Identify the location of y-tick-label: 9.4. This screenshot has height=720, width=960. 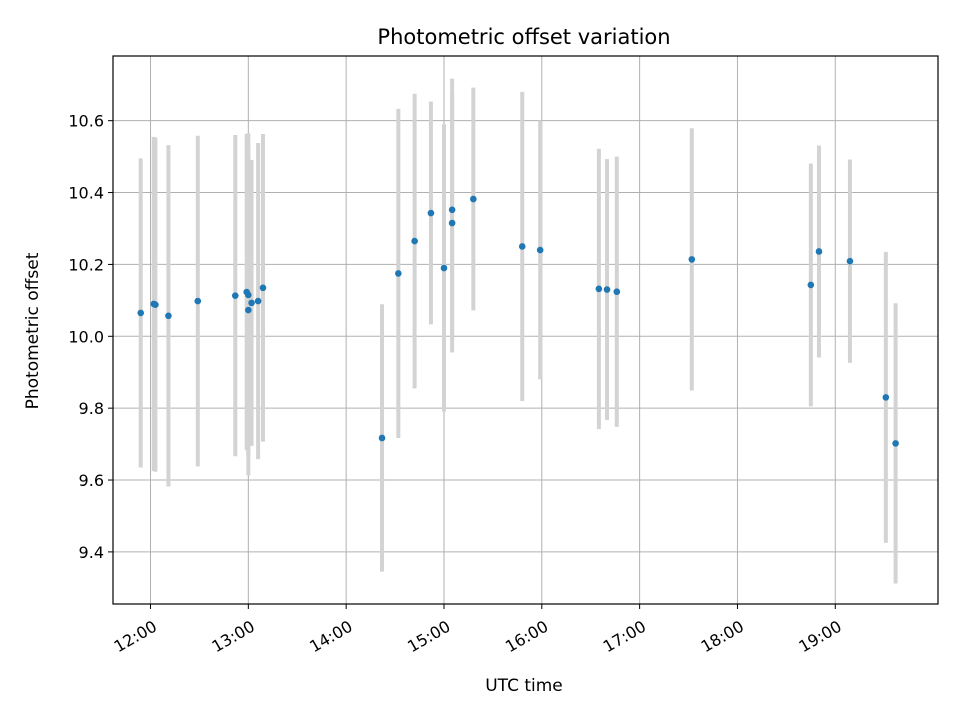
(91, 552).